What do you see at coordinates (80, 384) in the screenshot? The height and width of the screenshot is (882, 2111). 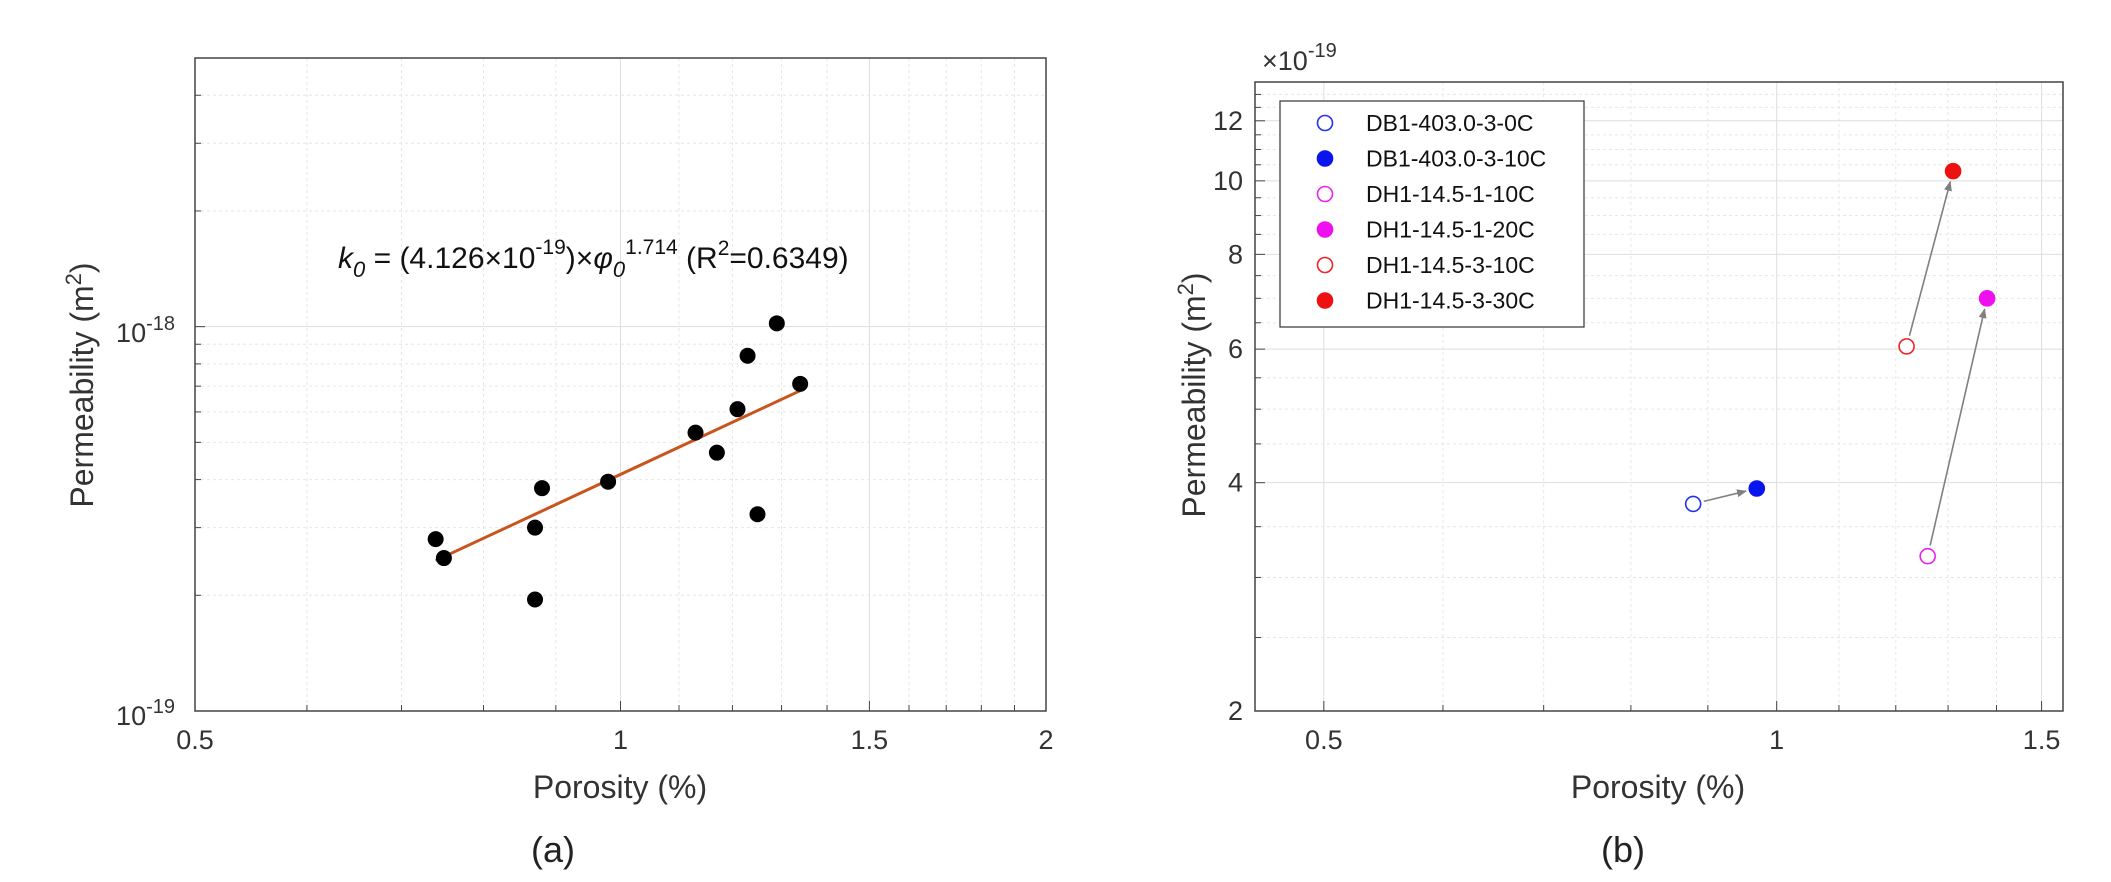 I see `panel-a-y-axis-label: Permeability (m2)` at bounding box center [80, 384].